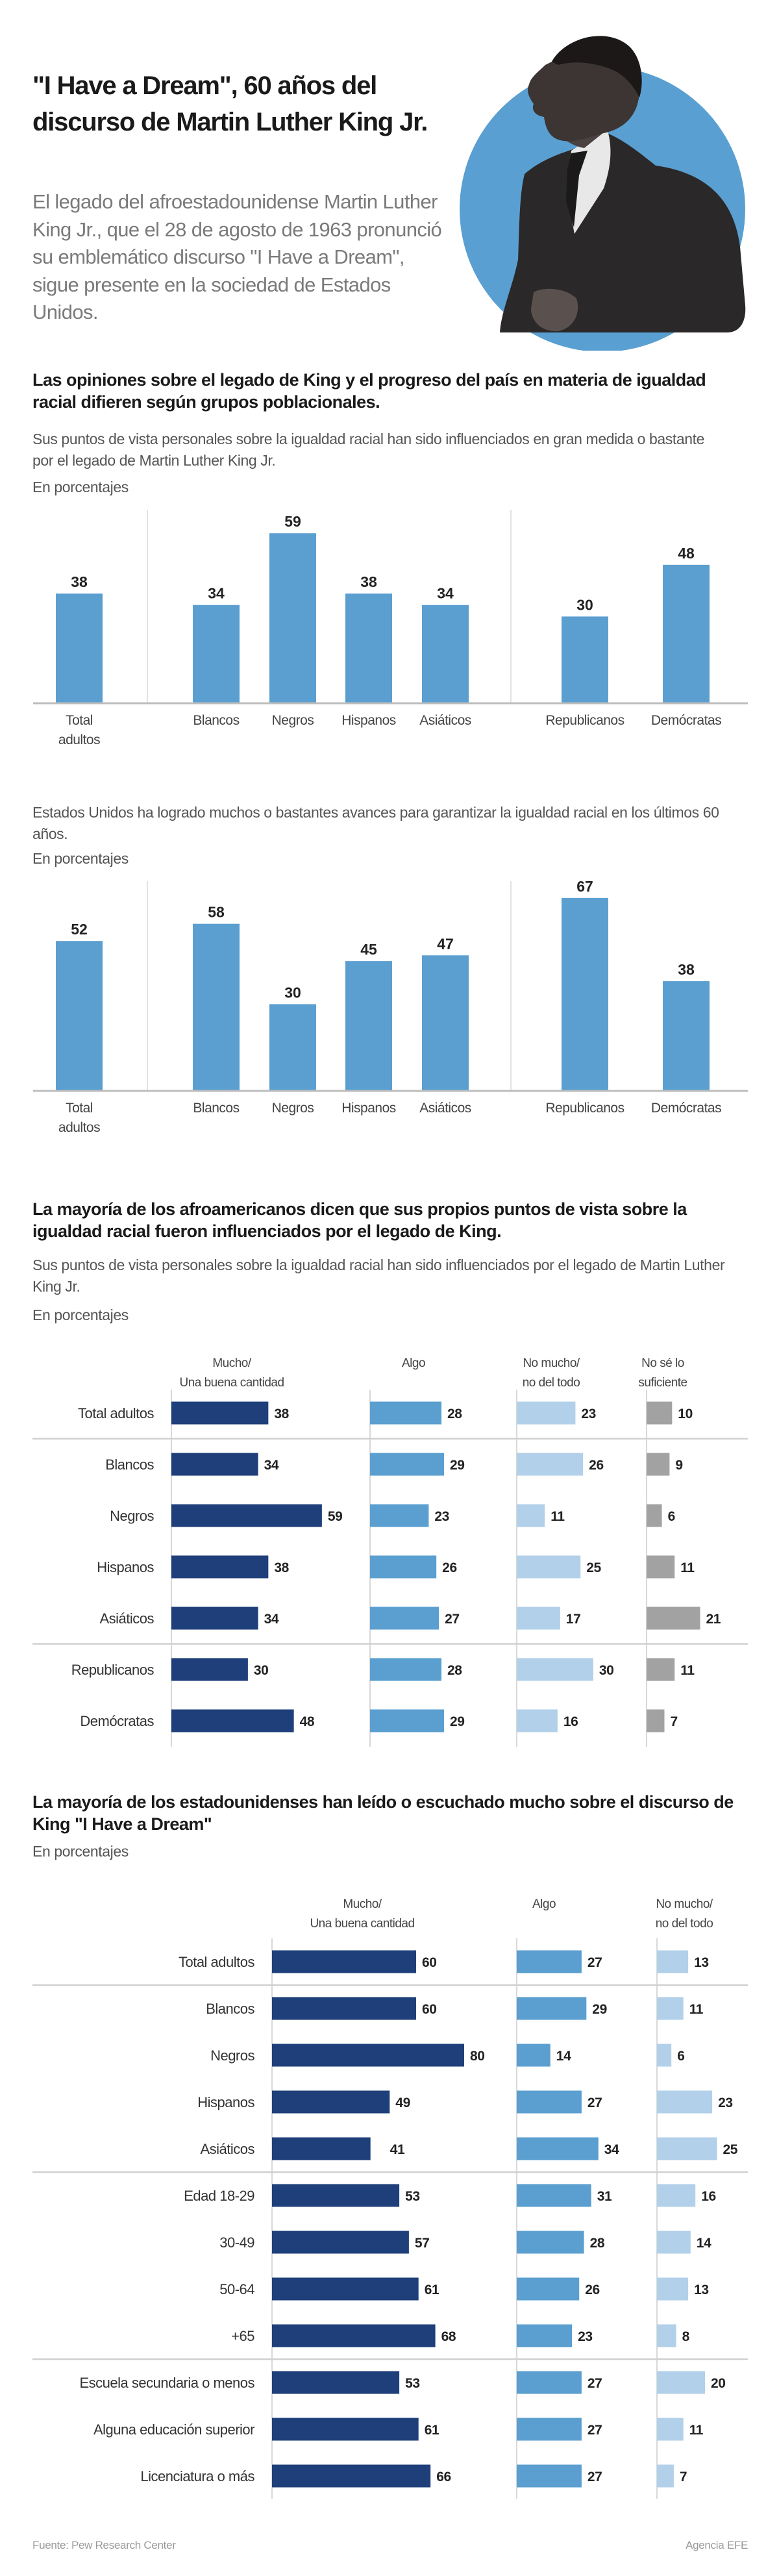  What do you see at coordinates (368, 1025) in the screenshot?
I see `bar-hispanos` at bounding box center [368, 1025].